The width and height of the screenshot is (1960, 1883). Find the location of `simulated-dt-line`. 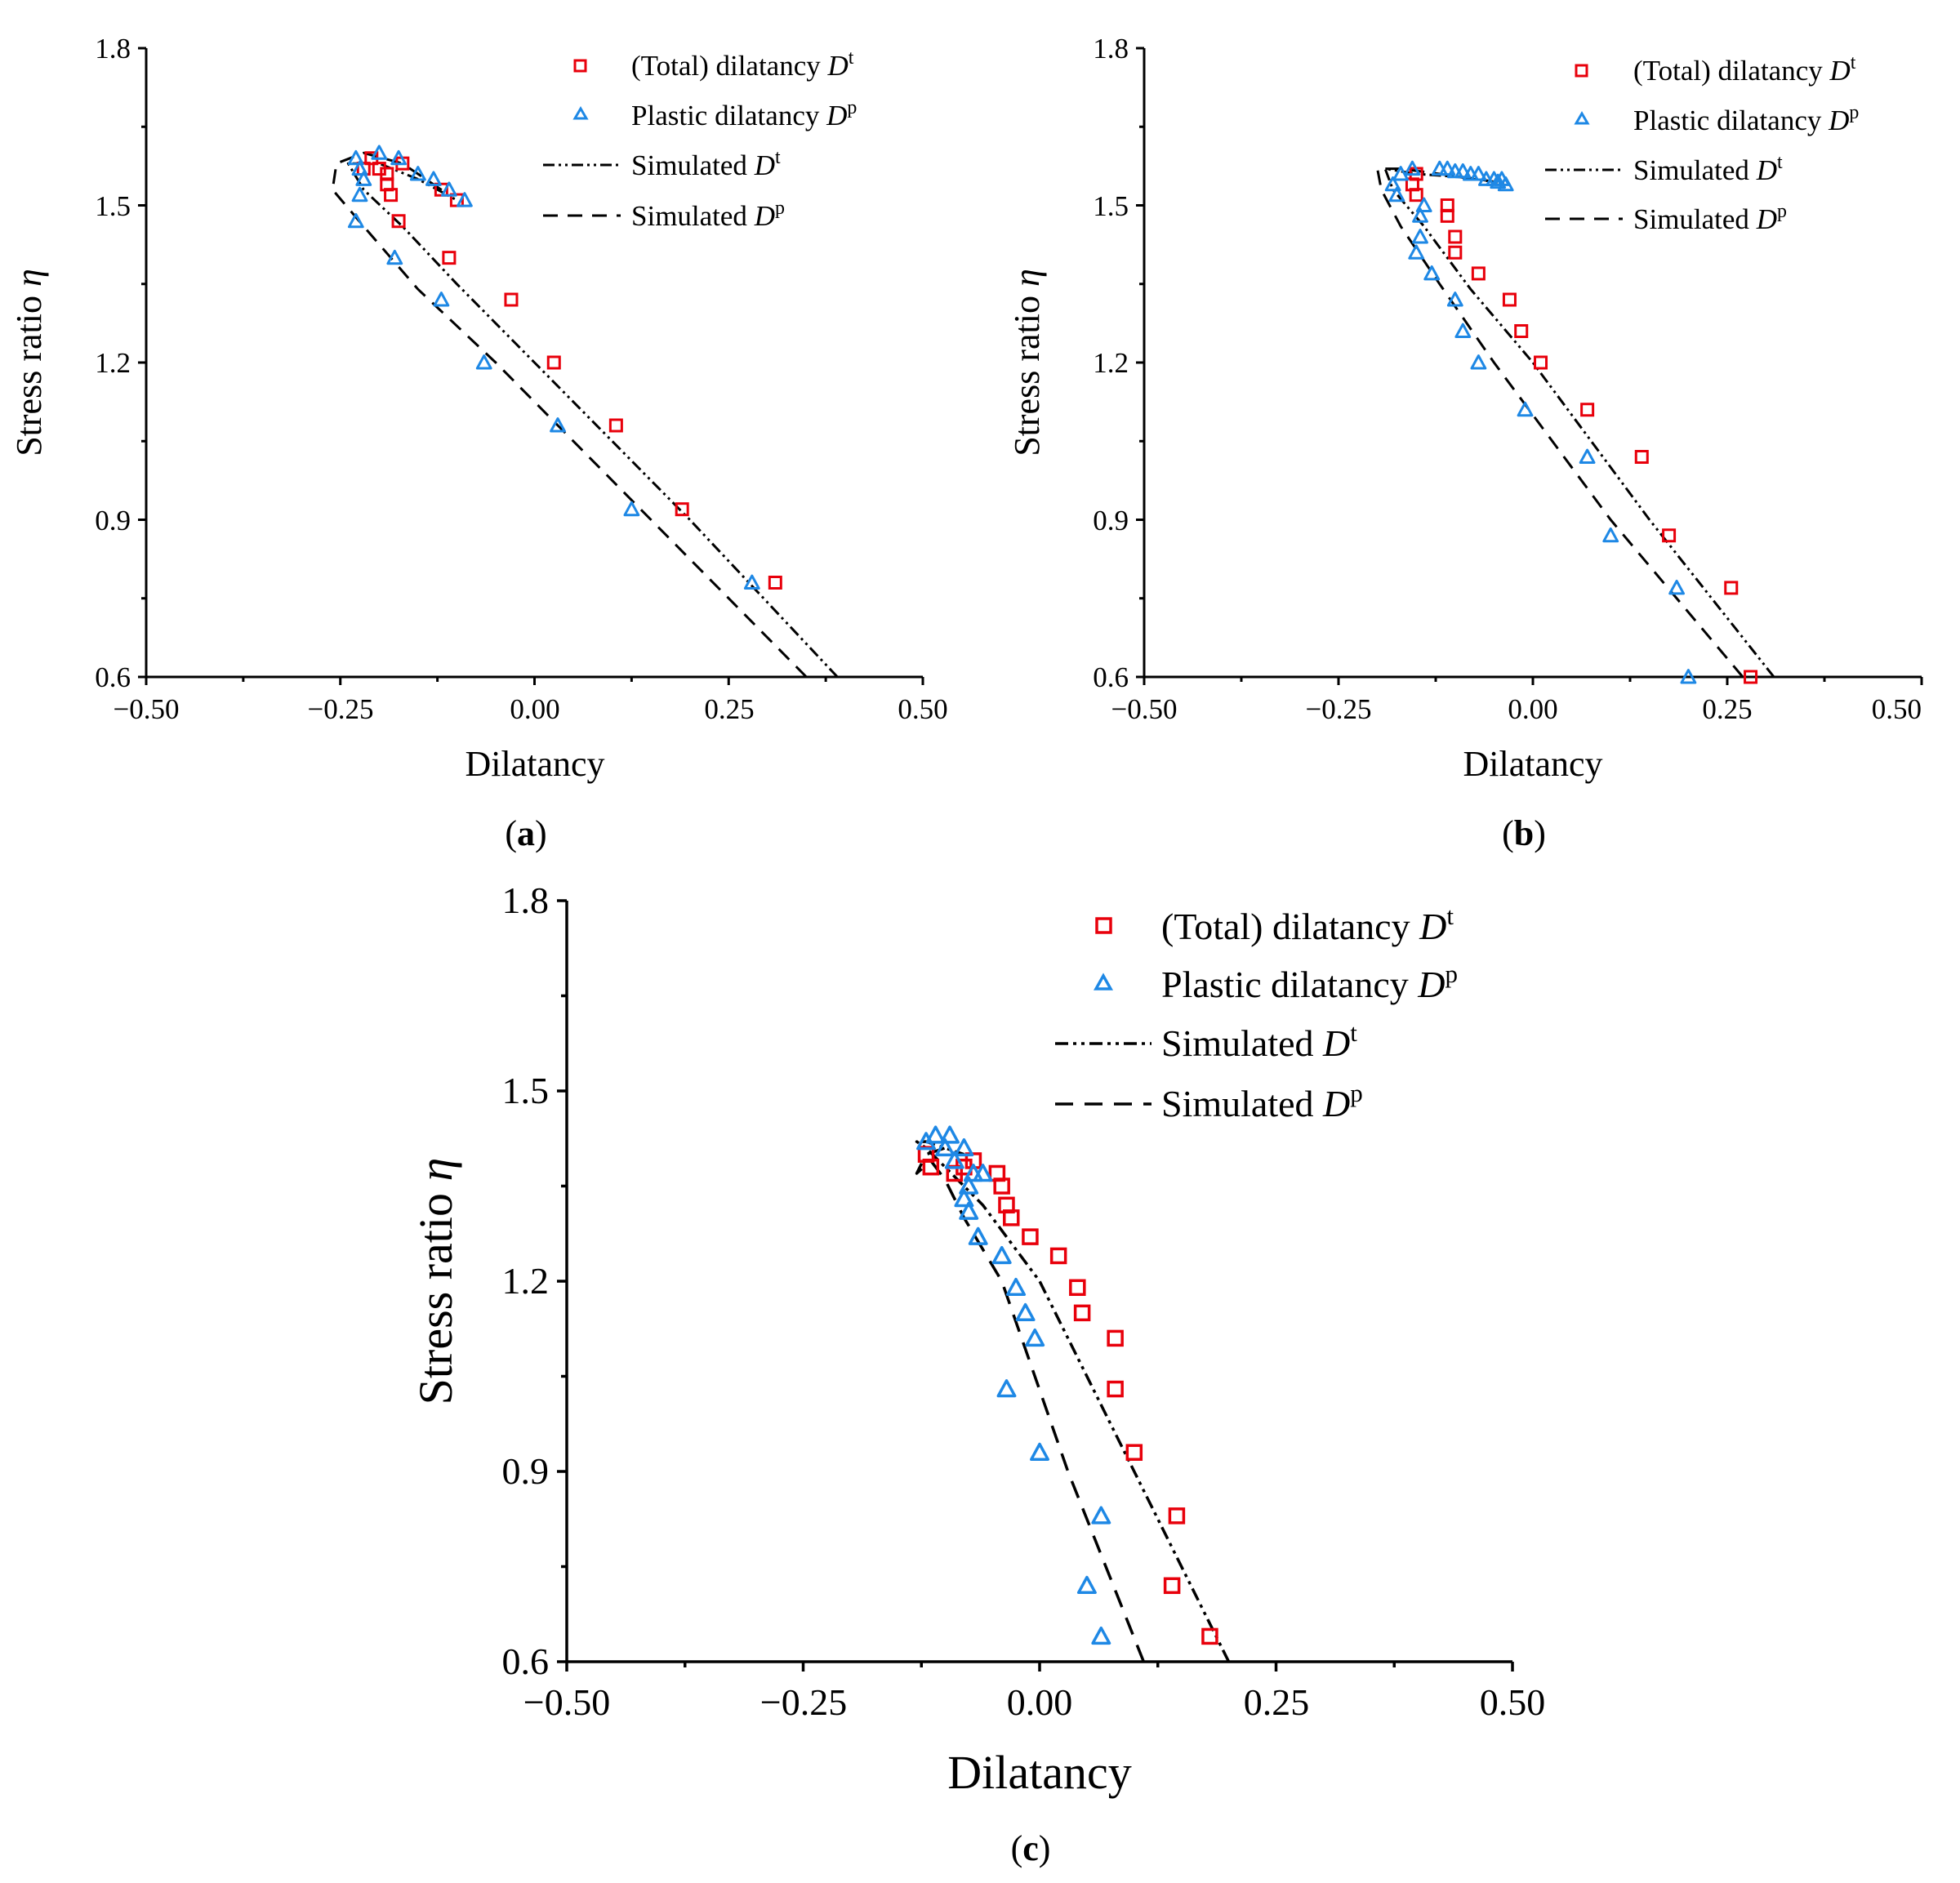

simulated-dt-line is located at coordinates (592, 420).